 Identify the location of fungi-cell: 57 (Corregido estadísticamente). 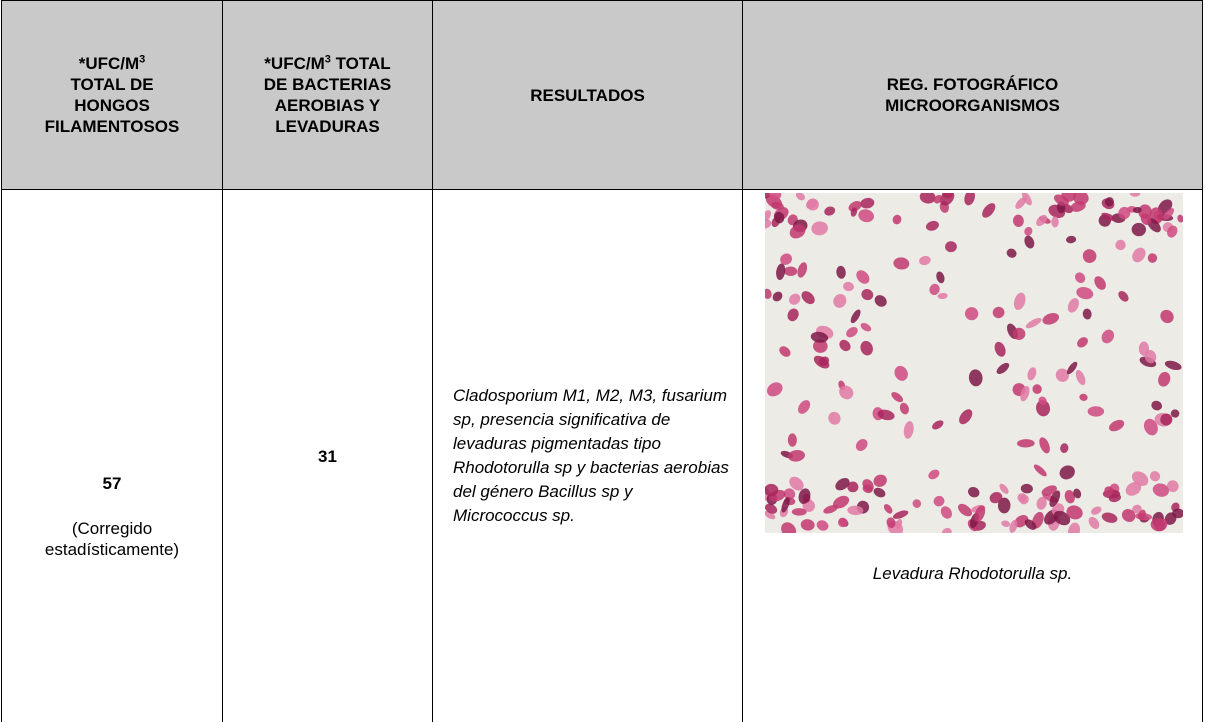
(112, 456).